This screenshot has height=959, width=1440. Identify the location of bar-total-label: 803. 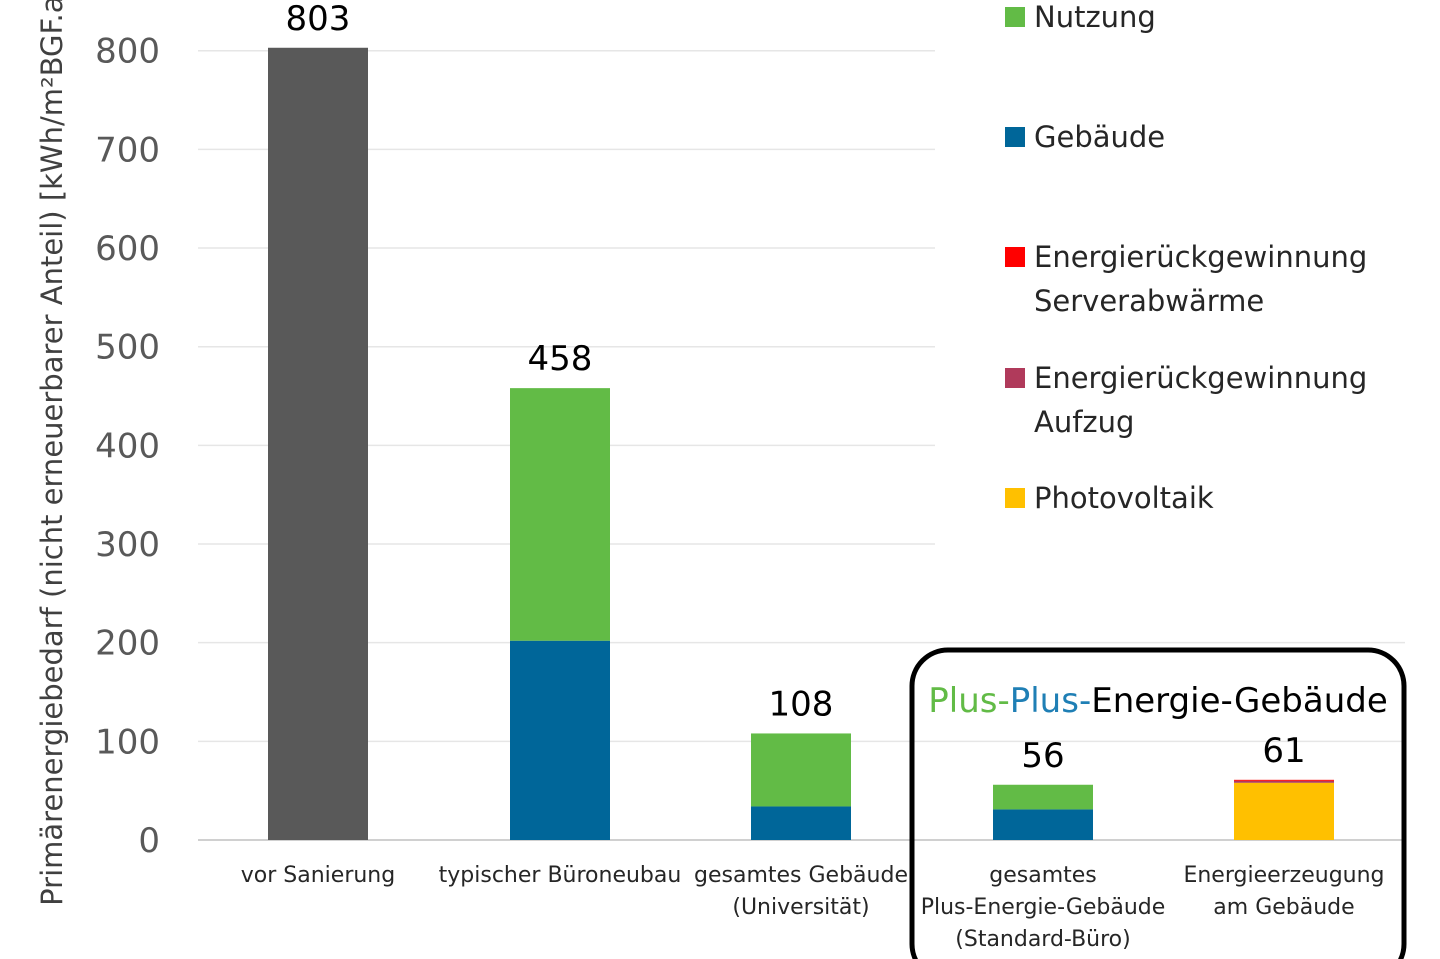
(318, 19).